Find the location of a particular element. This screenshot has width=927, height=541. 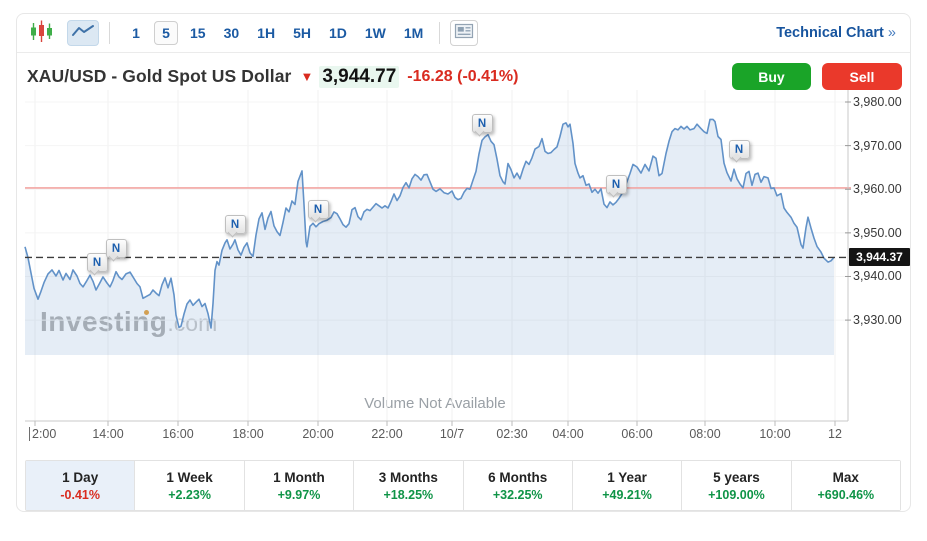

candlestick-icon is located at coordinates (42, 33).